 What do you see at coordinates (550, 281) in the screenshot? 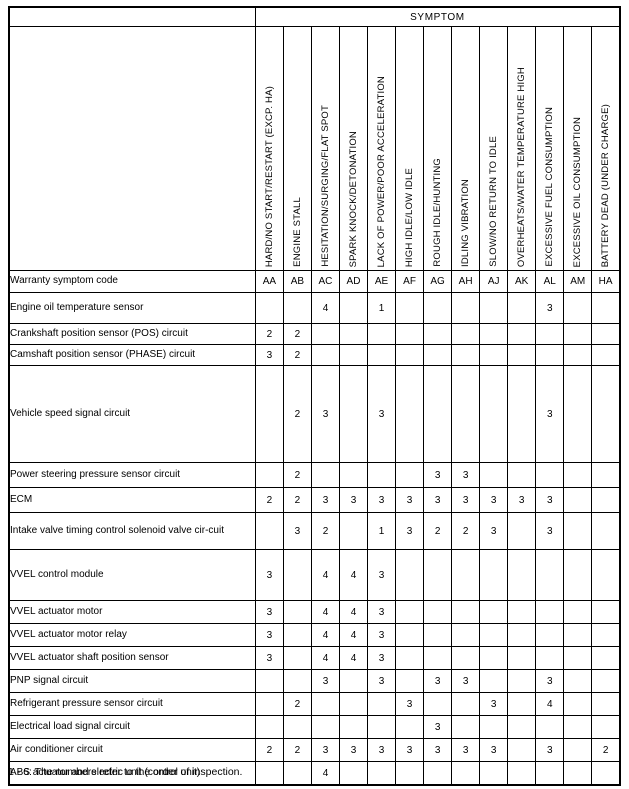
I see `warranty-code-cell: AL` at bounding box center [550, 281].